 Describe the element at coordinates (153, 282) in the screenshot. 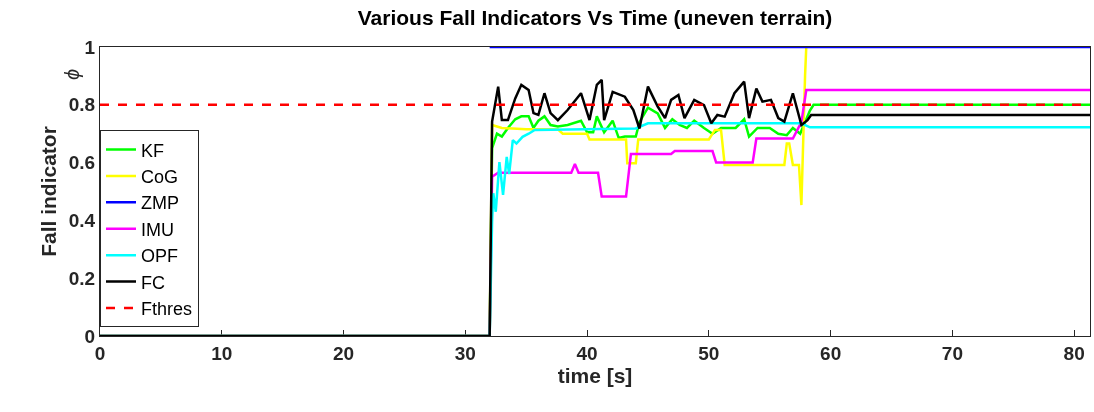

I see `legend-label: FC` at that location.